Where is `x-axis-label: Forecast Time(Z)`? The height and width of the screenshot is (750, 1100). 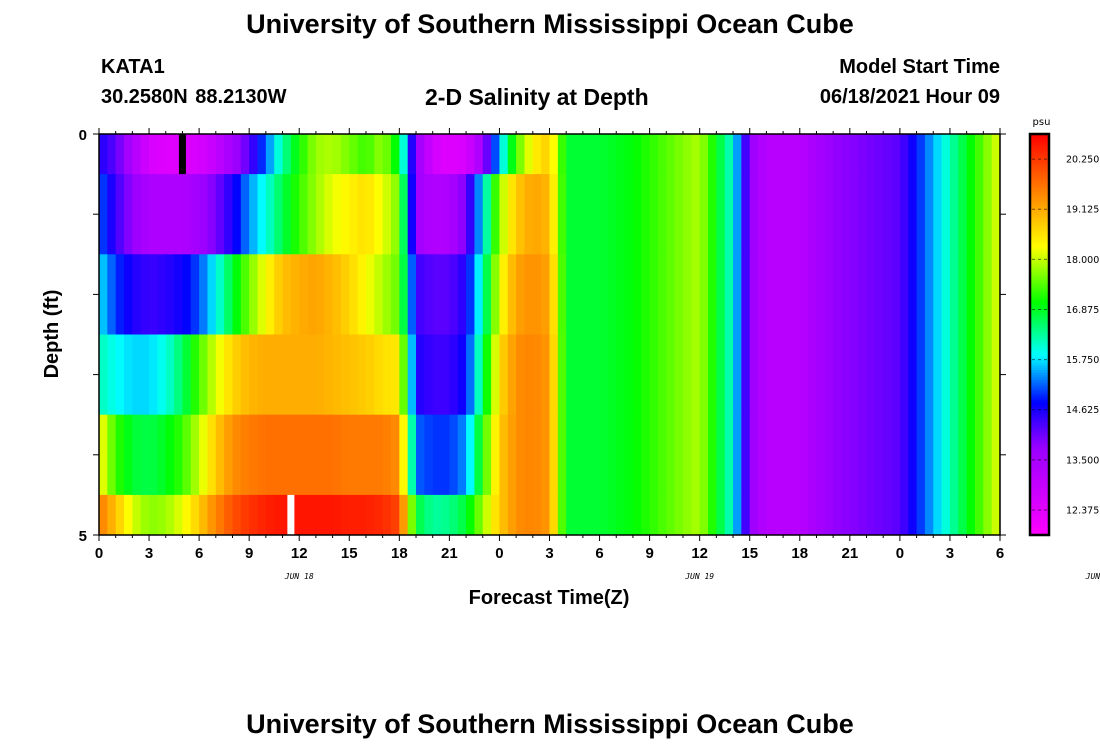
x-axis-label: Forecast Time(Z) is located at coordinates (549, 598).